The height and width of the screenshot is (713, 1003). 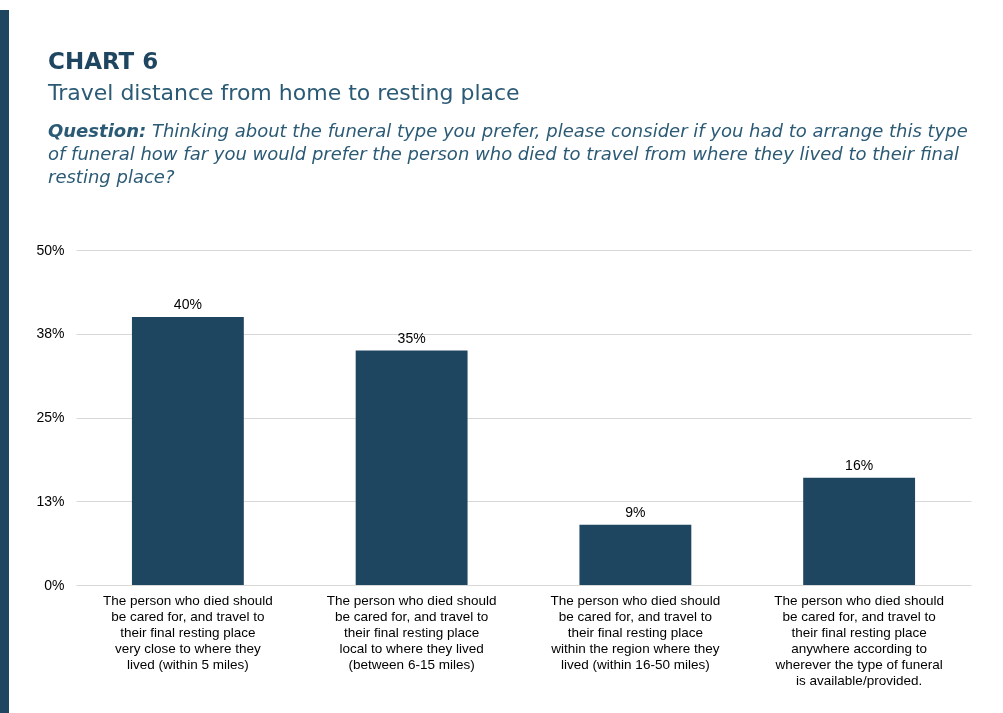 What do you see at coordinates (50, 500) in the screenshot?
I see `y-tick-label: 13%` at bounding box center [50, 500].